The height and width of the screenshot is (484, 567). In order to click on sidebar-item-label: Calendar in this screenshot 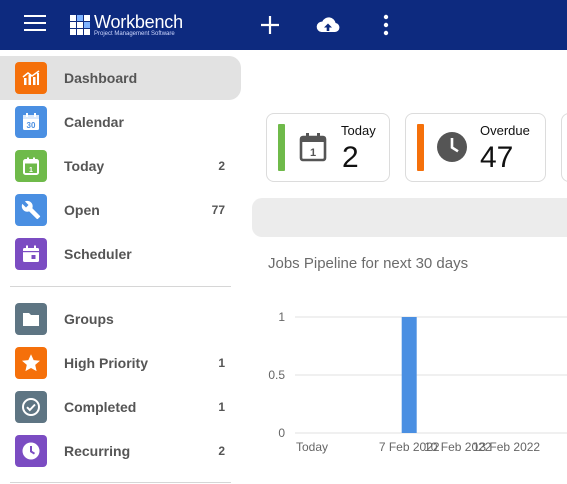, I will do `click(94, 122)`.